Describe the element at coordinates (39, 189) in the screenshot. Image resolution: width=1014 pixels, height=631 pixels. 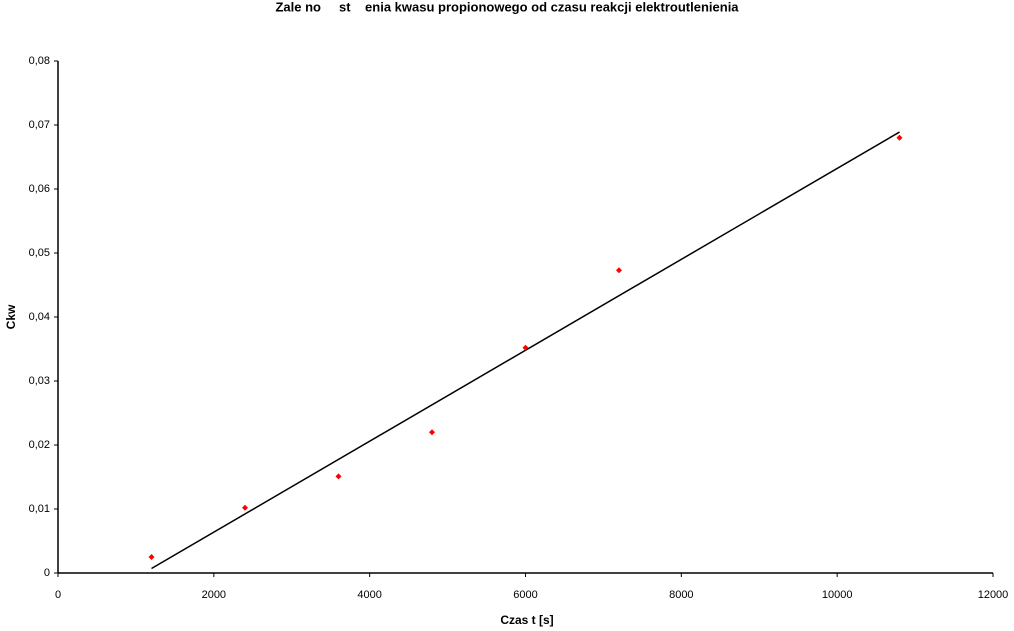
I see `y-tick-label: 0,06` at that location.